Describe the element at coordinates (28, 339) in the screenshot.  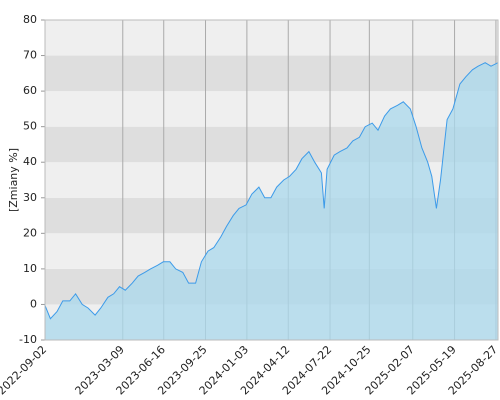
I see `y-tick-label: -10` at that location.